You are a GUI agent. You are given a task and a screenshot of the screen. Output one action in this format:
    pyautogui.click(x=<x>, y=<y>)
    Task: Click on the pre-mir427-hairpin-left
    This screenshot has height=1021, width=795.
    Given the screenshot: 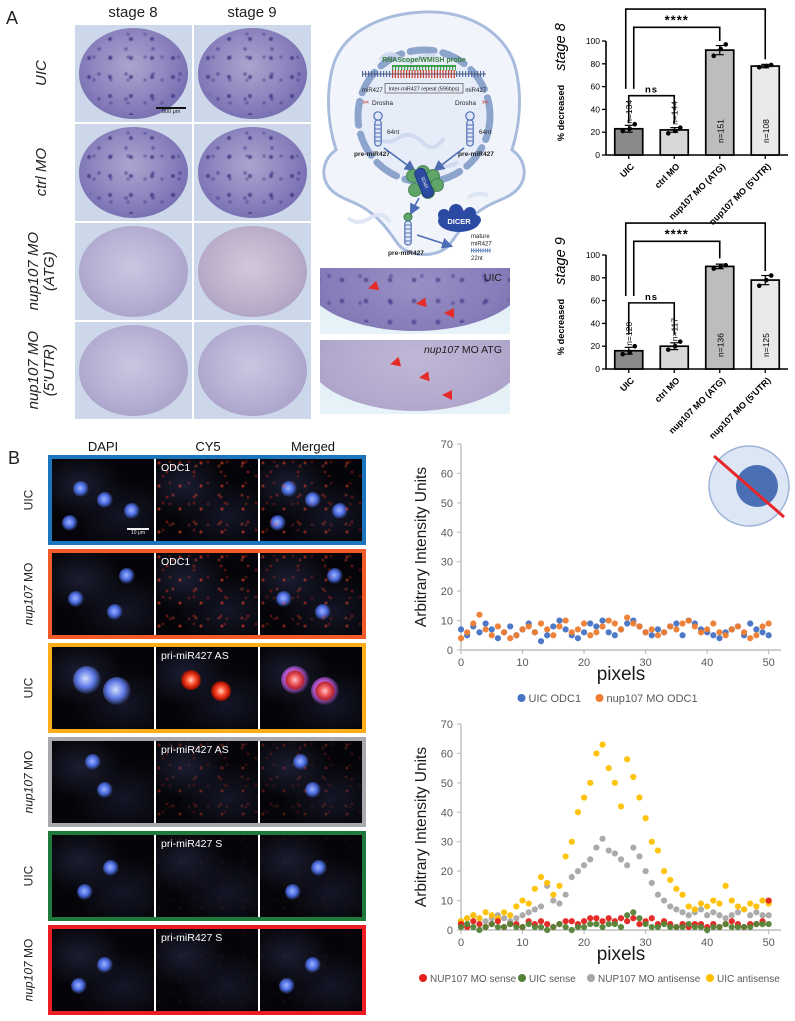 What is the action you would take?
    pyautogui.click(x=378, y=129)
    